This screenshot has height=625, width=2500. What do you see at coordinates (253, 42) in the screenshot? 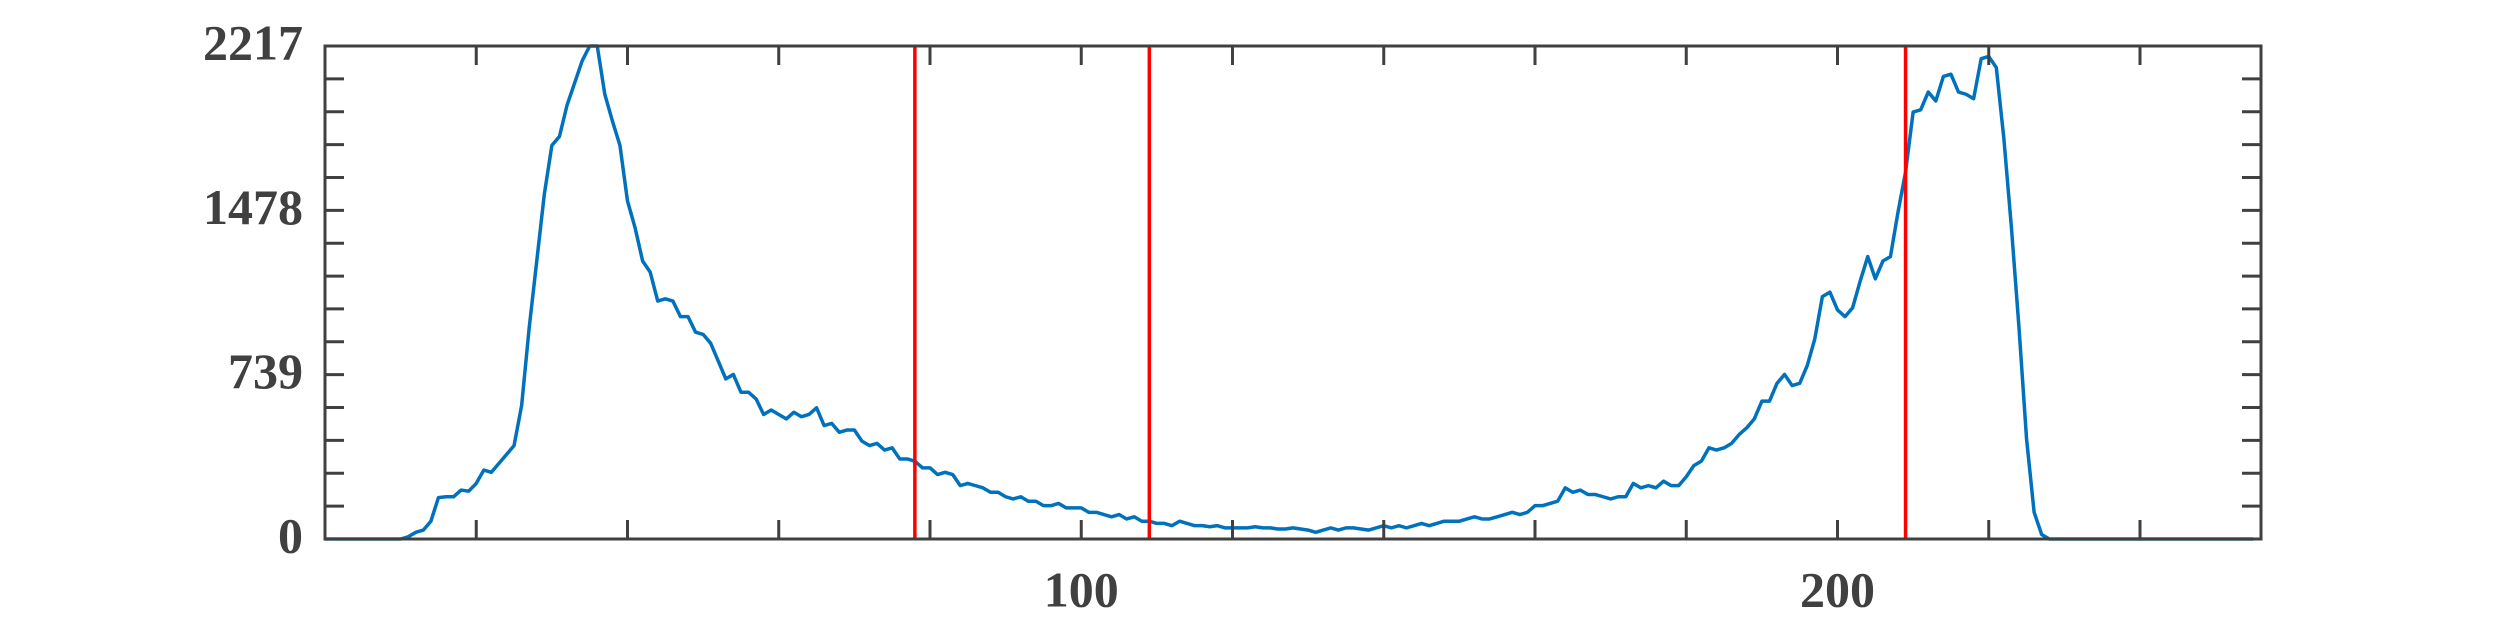
I see `y-tick-label: 2217` at bounding box center [253, 42].